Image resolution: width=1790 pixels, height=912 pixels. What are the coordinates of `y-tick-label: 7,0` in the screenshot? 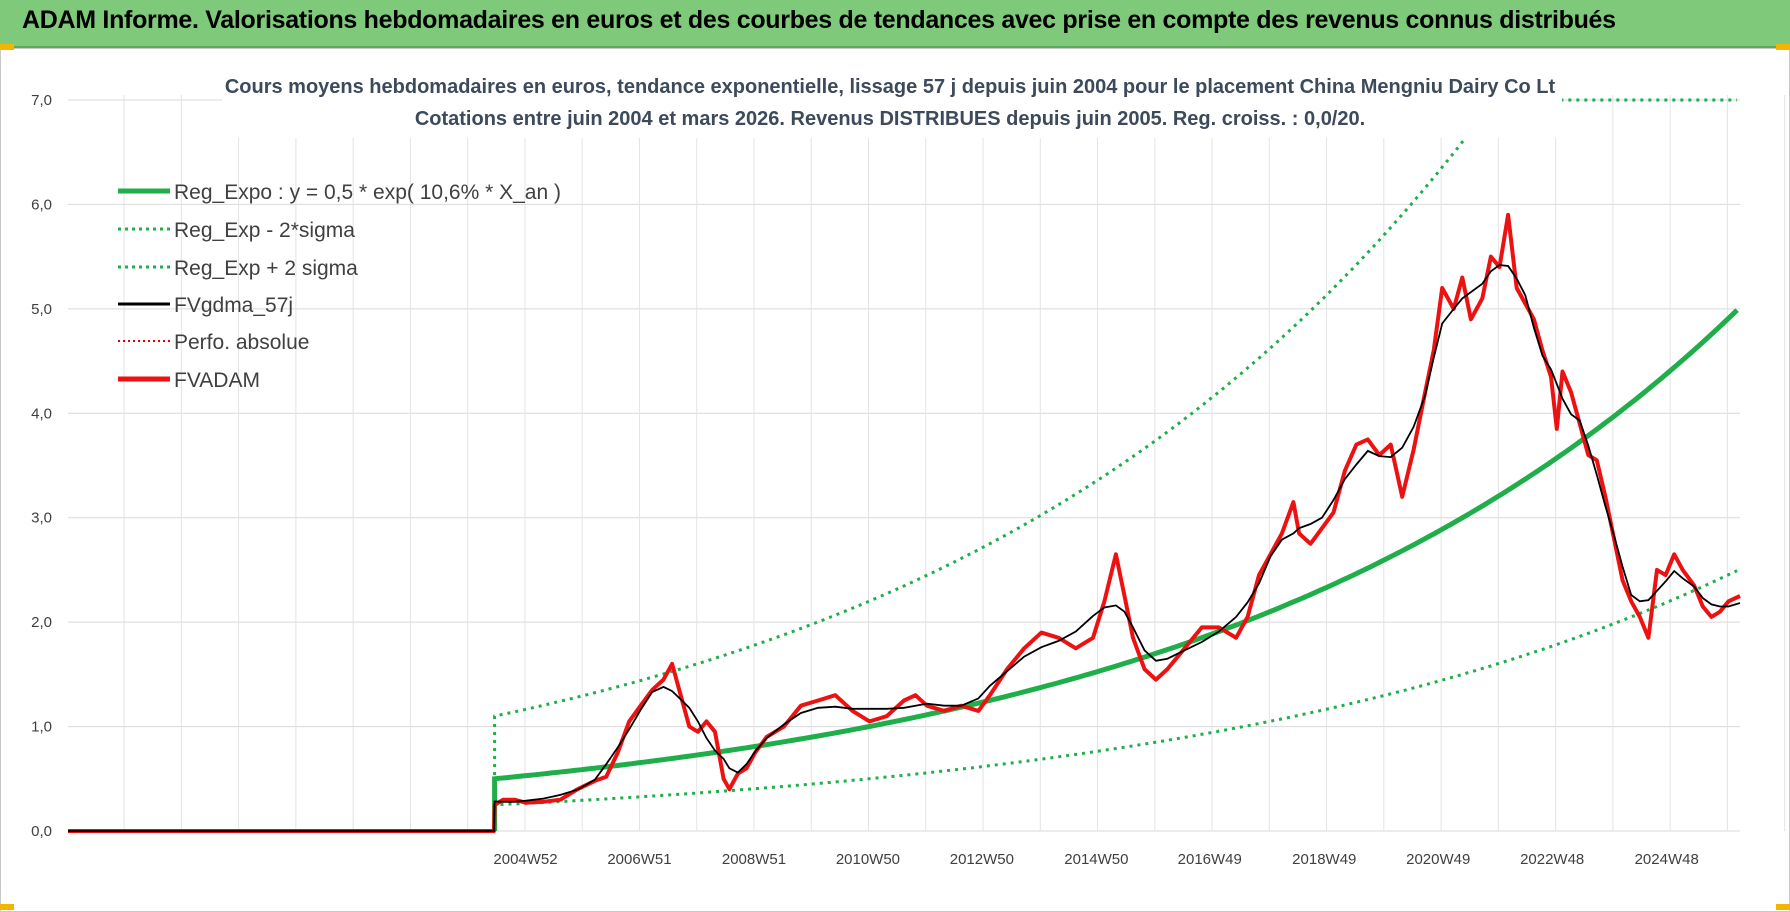 It's located at (41, 100).